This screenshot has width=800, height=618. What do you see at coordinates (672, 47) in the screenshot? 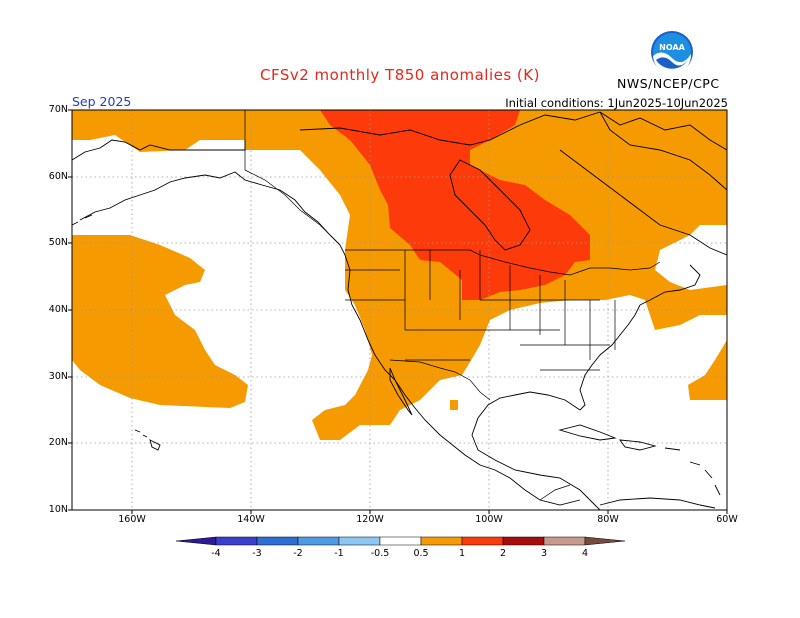
I see `svg-text: NOAA` at bounding box center [672, 47].